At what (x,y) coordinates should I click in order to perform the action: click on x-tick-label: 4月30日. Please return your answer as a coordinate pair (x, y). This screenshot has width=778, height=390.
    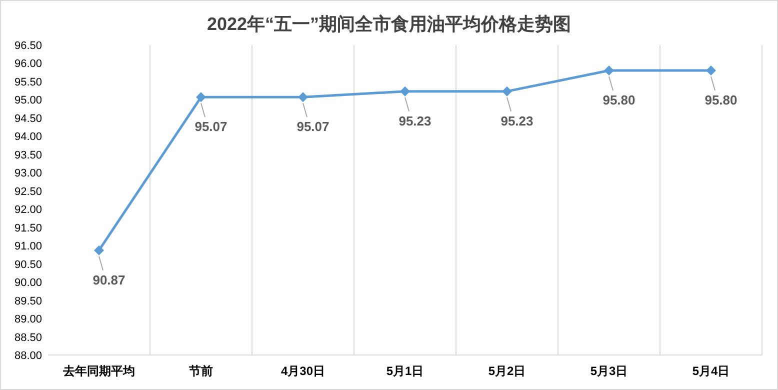
    Looking at the image, I should click on (303, 371).